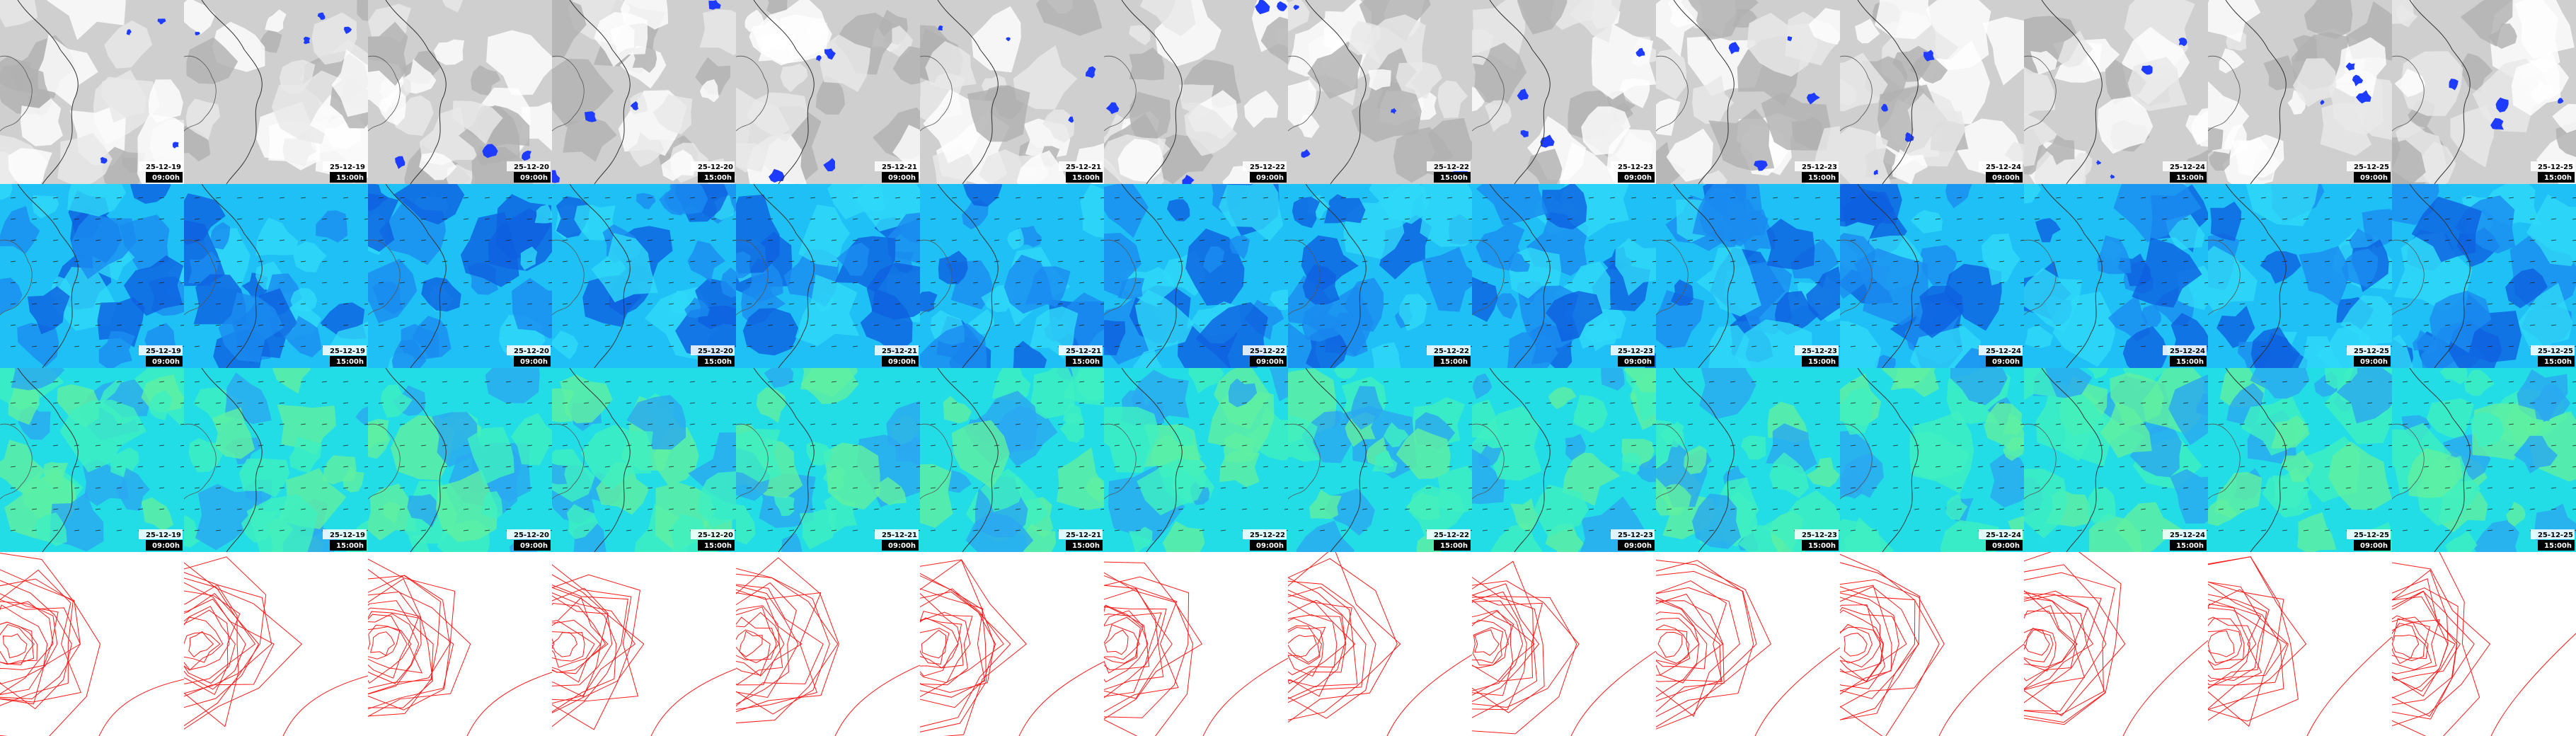 This screenshot has height=736, width=2576. What do you see at coordinates (1822, 546) in the screenshot?
I see `time-label: 15:00h` at bounding box center [1822, 546].